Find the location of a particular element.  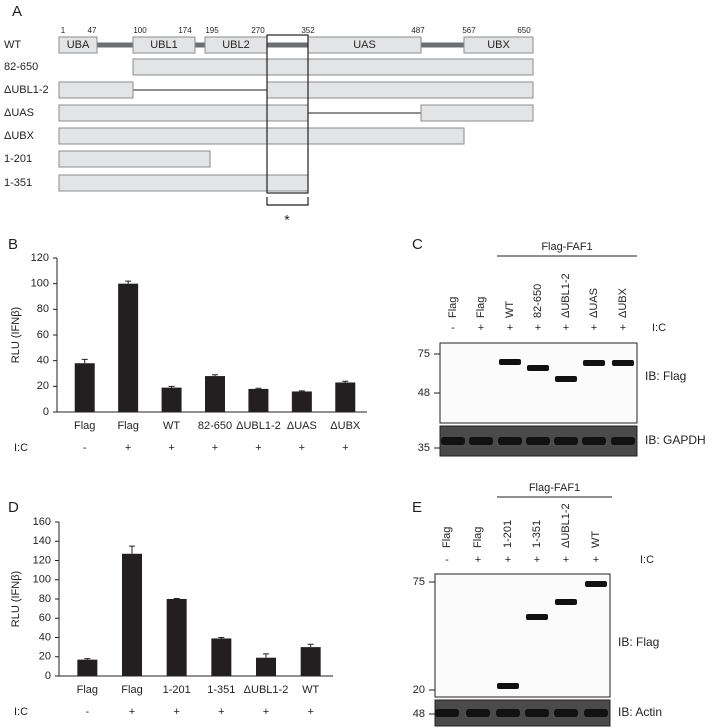

domain-label: UBA is located at coordinates (78, 45).